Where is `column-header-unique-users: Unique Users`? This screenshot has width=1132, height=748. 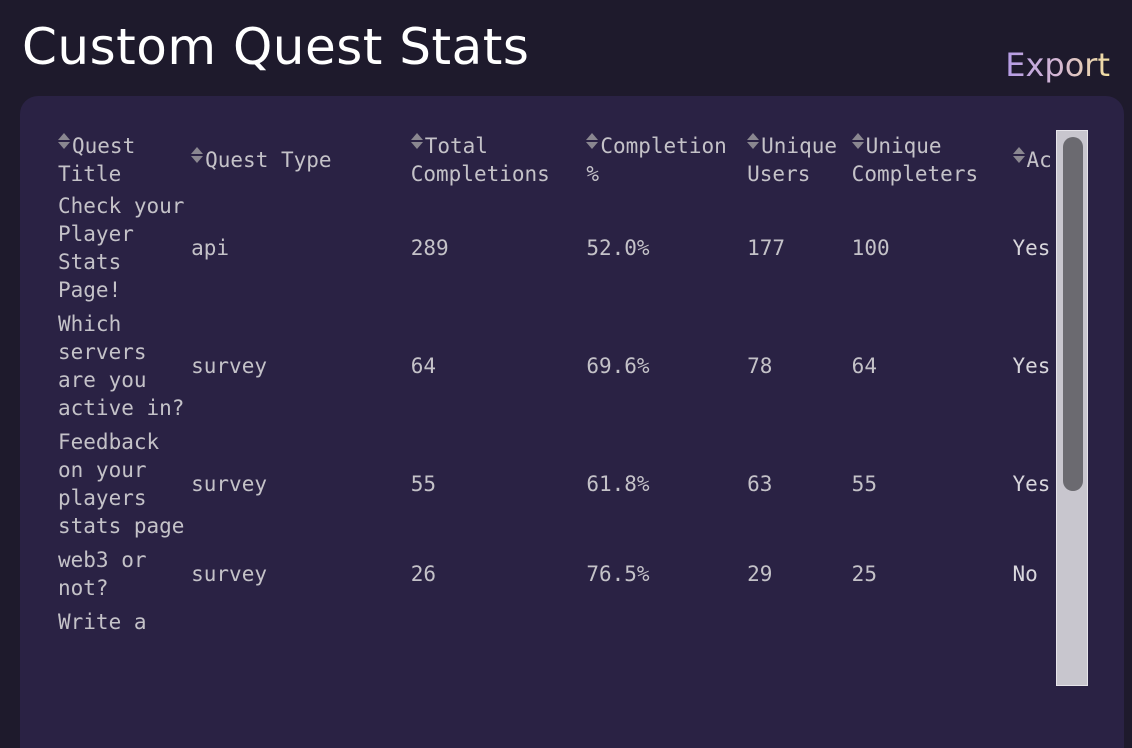 column-header-unique-users: Unique Users is located at coordinates (799, 162).